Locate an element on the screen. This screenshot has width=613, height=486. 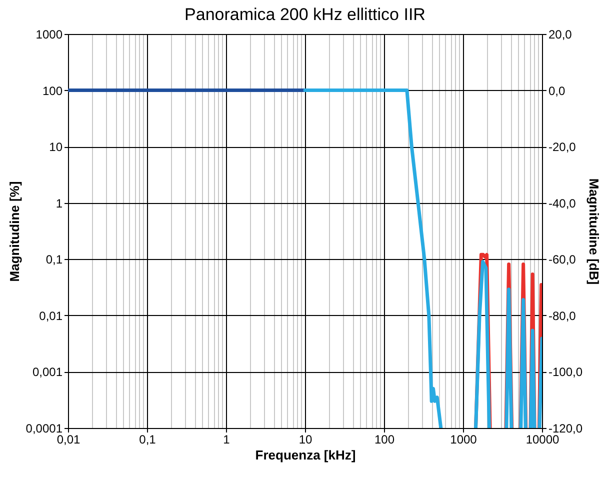
x-tick-label: 1 is located at coordinates (226, 439).